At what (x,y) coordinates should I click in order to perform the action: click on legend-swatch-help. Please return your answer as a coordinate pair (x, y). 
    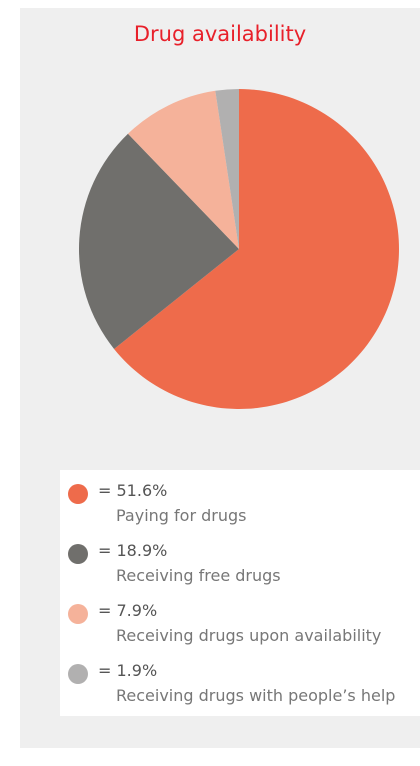
    Looking at the image, I should click on (78, 674).